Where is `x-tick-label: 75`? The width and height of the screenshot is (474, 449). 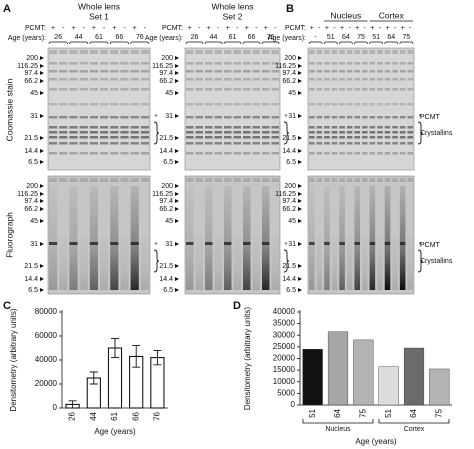 x-tick-label: 75 is located at coordinates (362, 412).